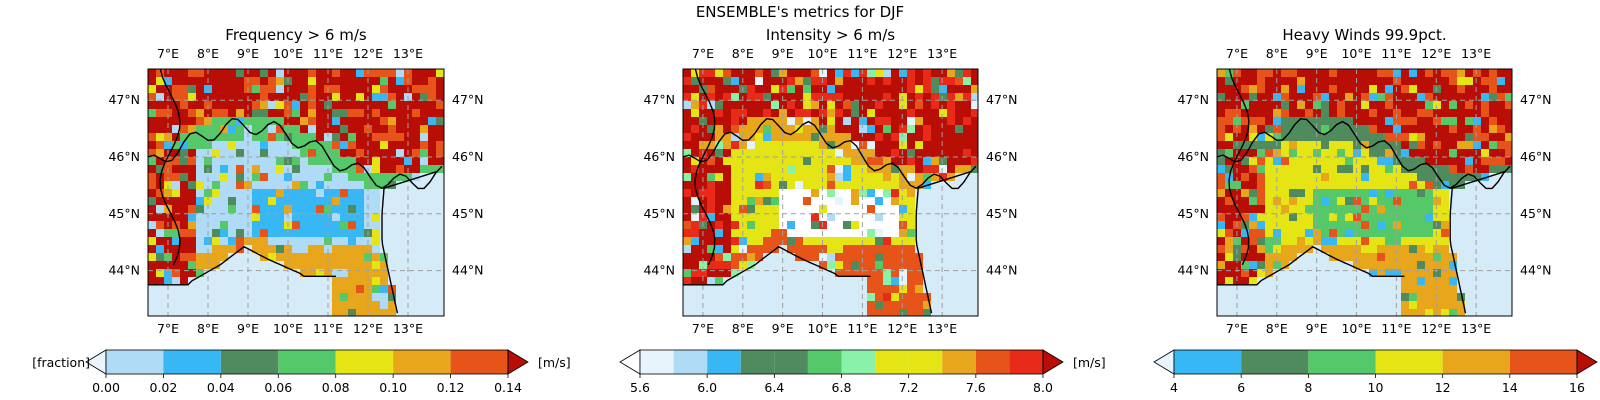 This screenshot has height=400, width=1600. Describe the element at coordinates (1241, 387) in the screenshot. I see `colorbar-tick-label: 6` at that location.